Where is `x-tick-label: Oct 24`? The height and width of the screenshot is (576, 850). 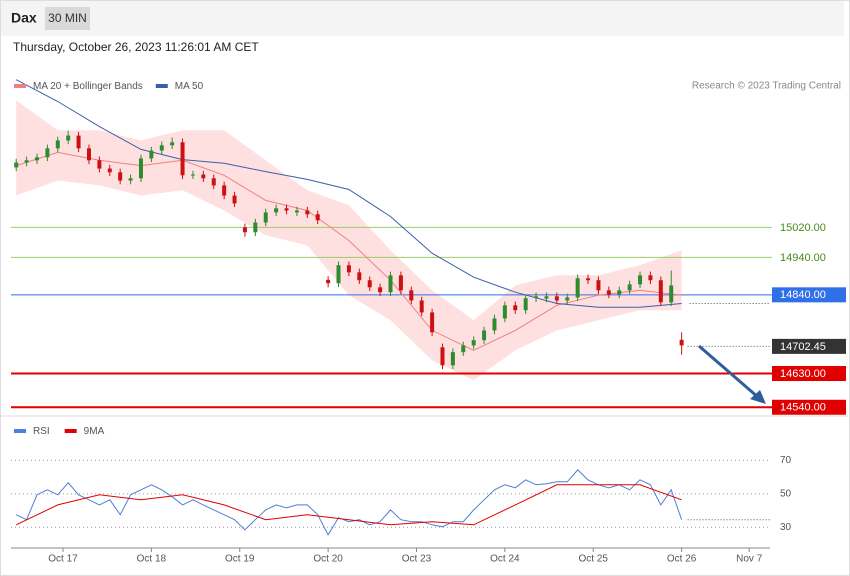 x-tick-label: Oct 24 is located at coordinates (505, 559).